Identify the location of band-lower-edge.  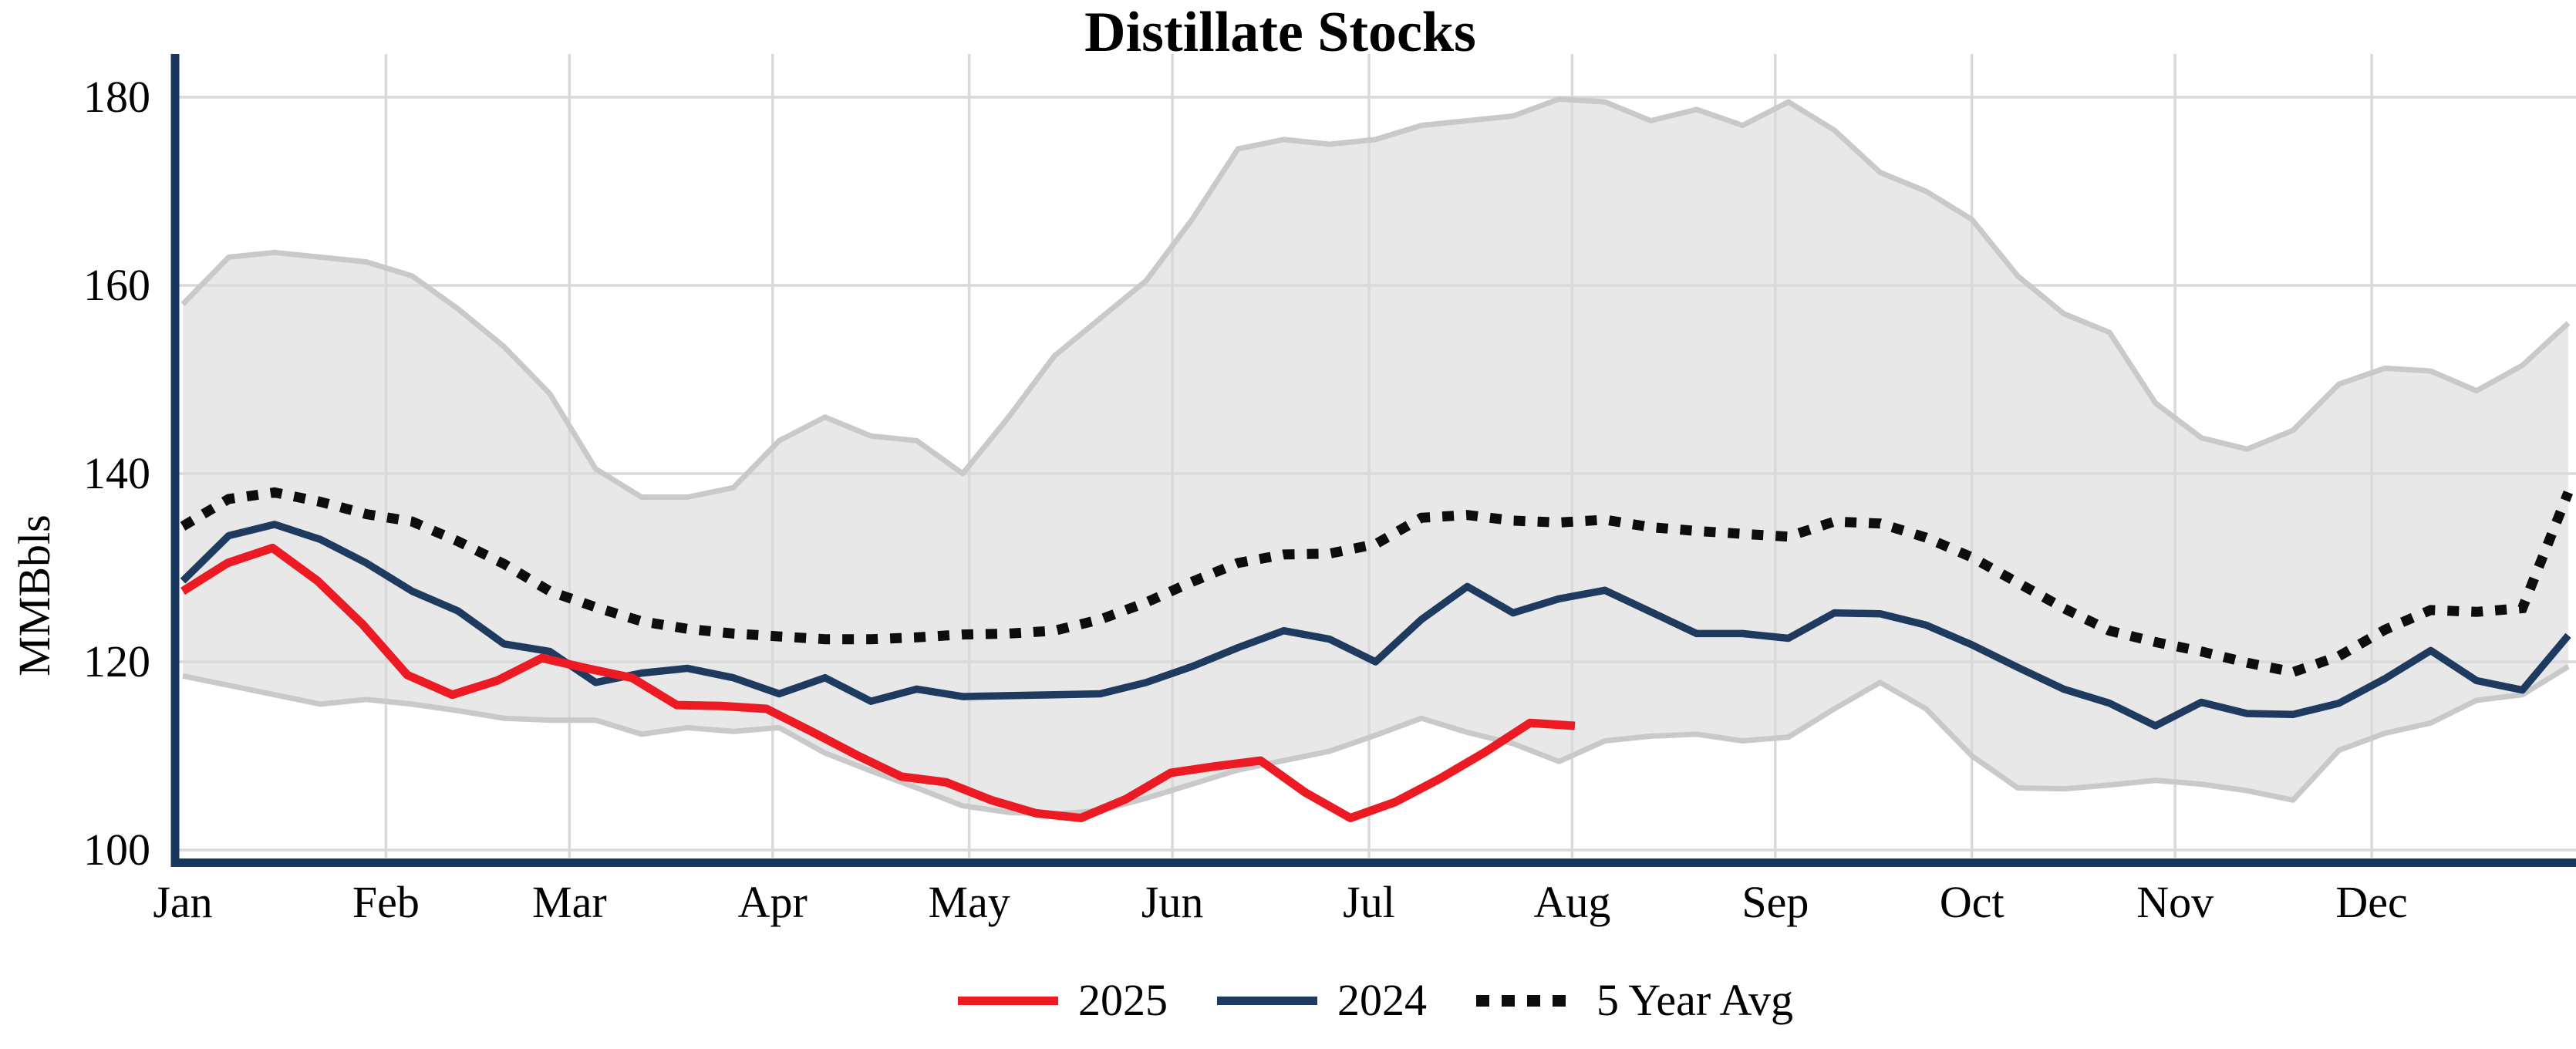
(1376, 741).